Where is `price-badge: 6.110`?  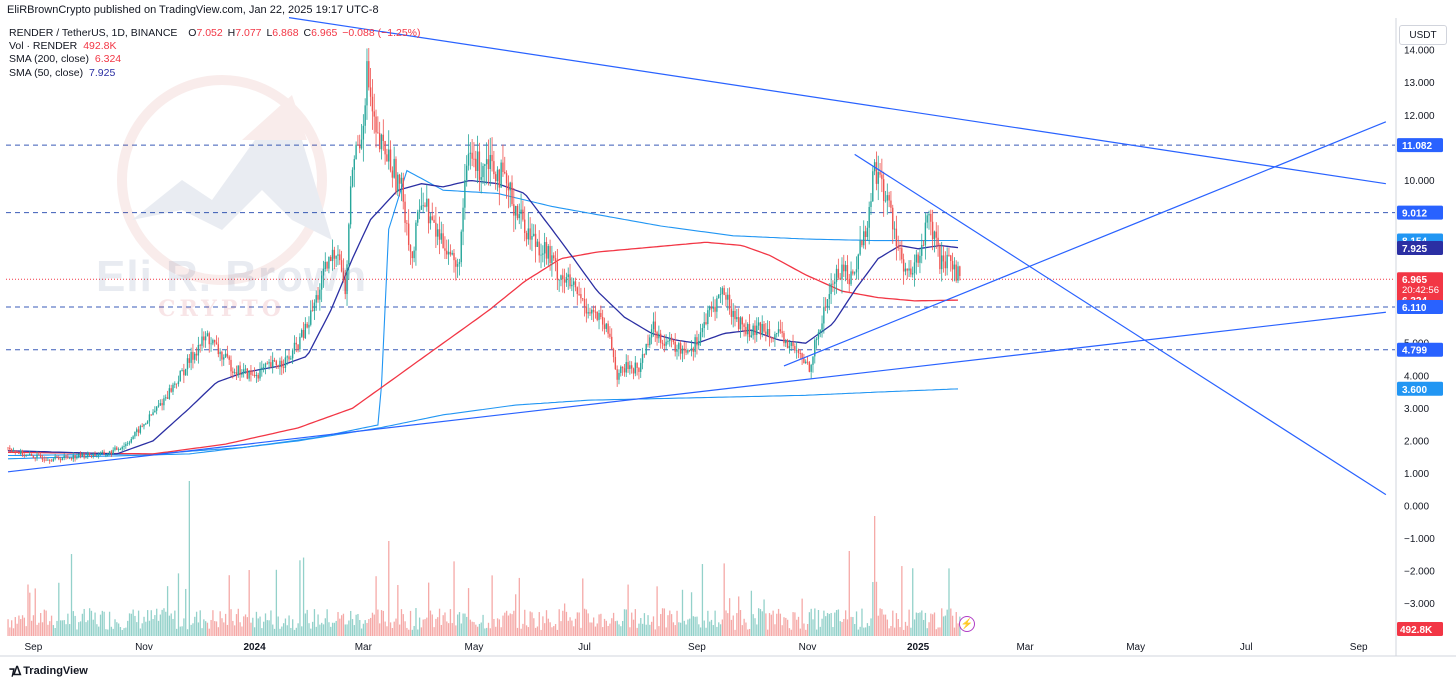 price-badge: 6.110 is located at coordinates (1420, 307).